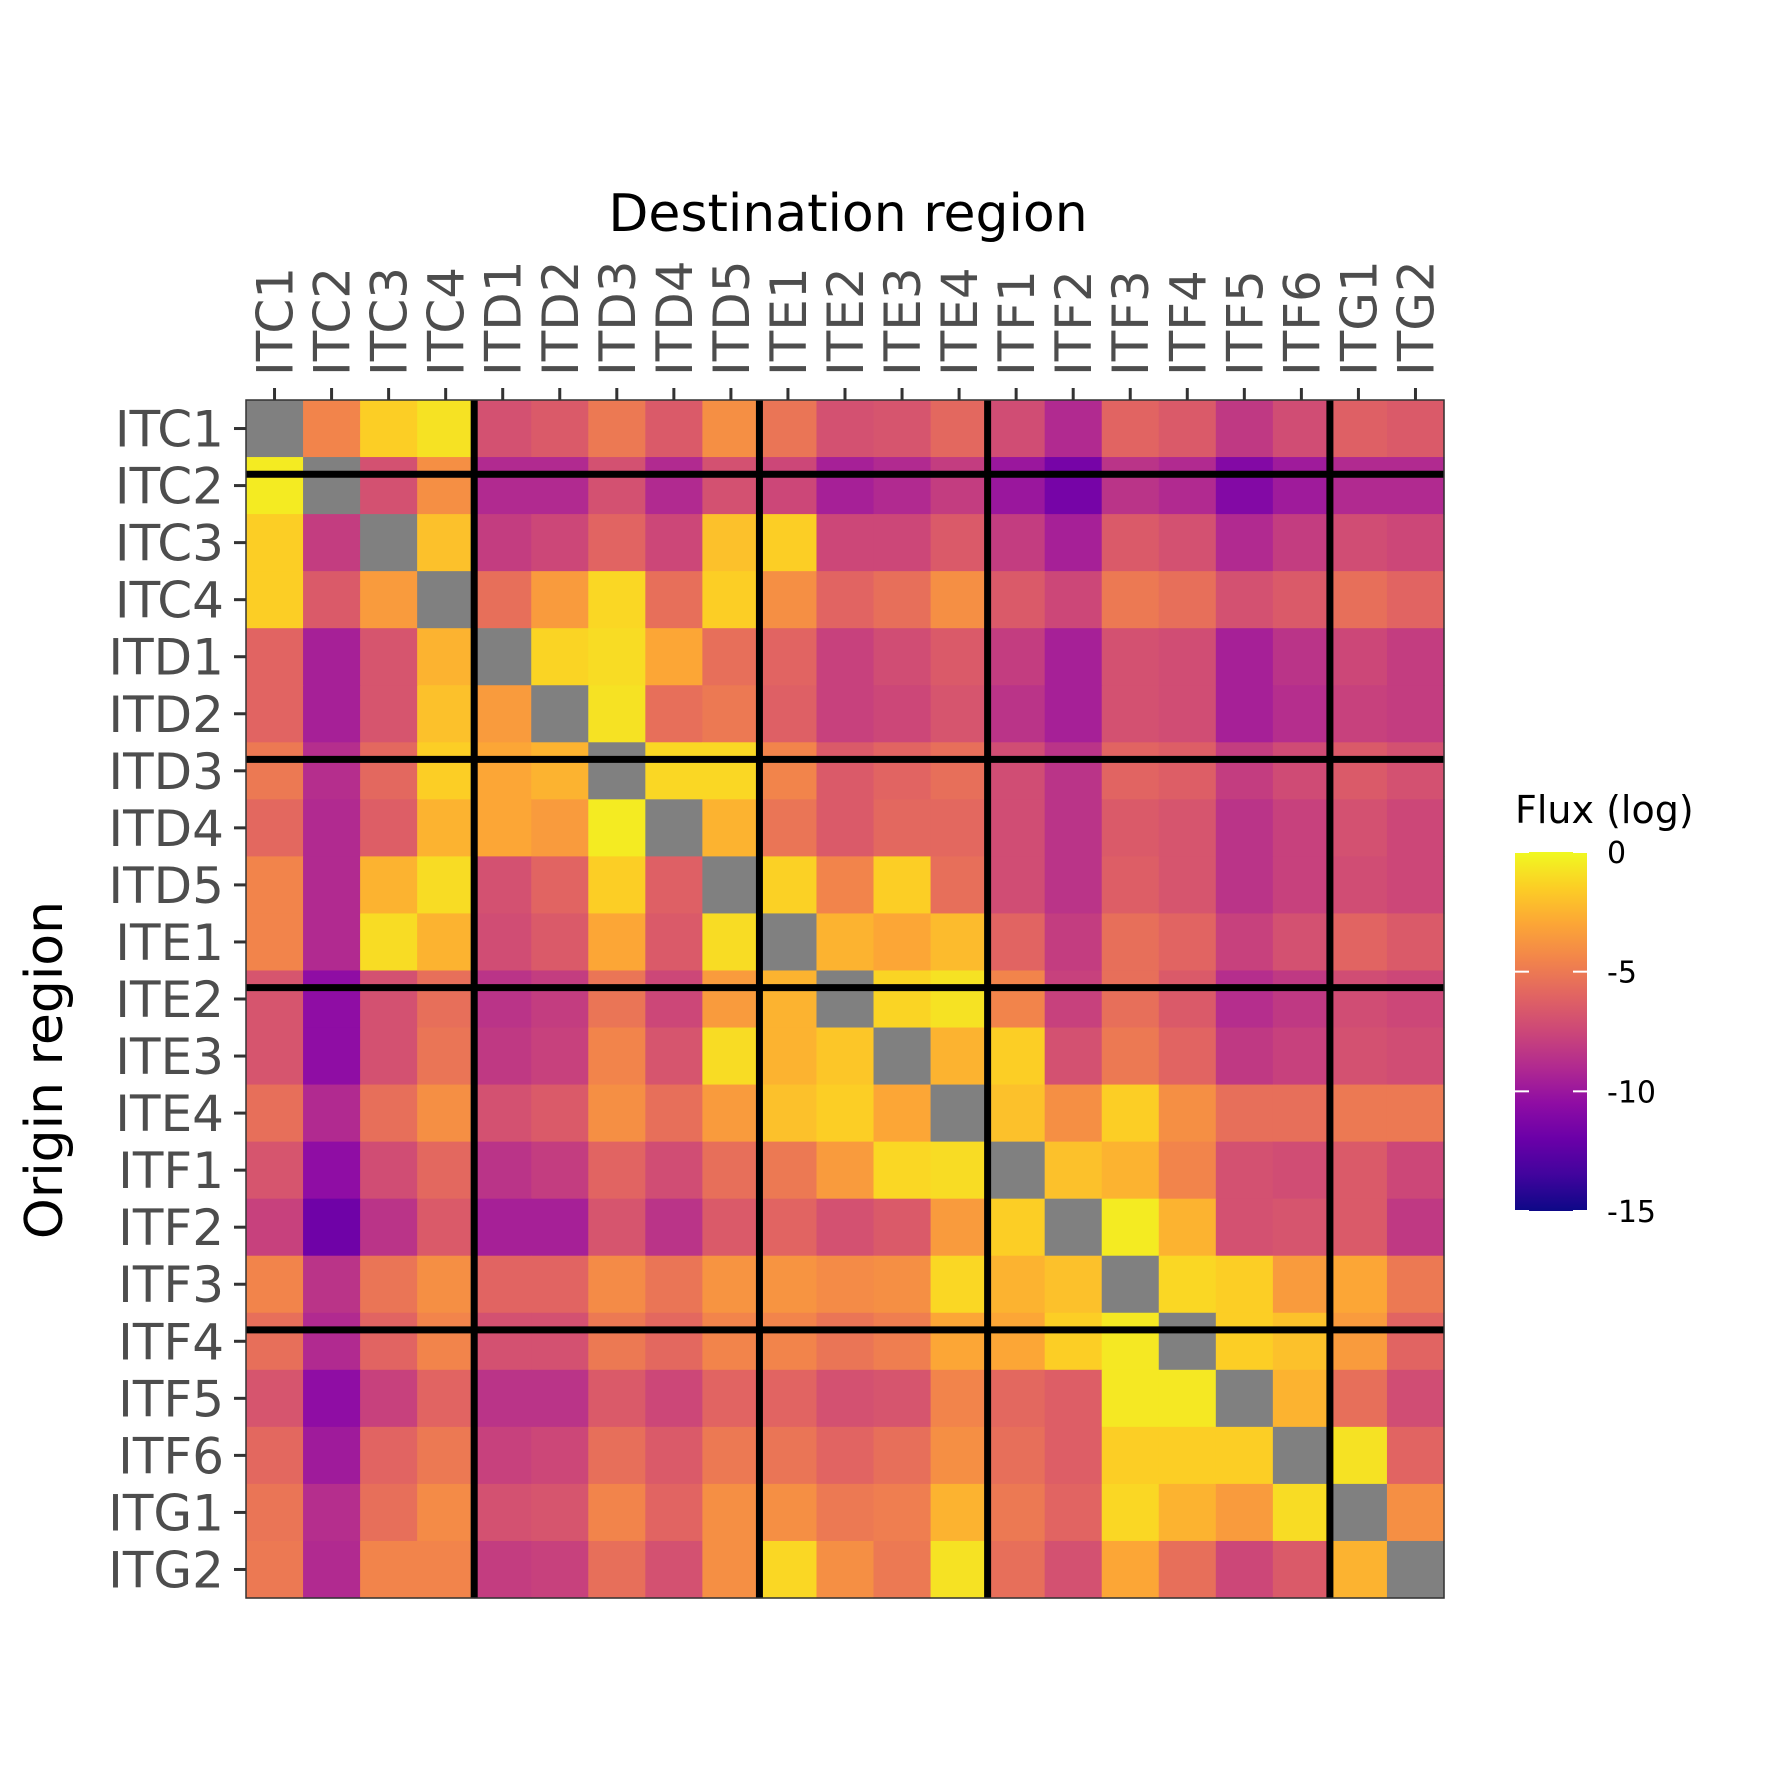 The height and width of the screenshot is (1771, 1771). I want to click on x-tick-label: ITG1, so click(1359, 318).